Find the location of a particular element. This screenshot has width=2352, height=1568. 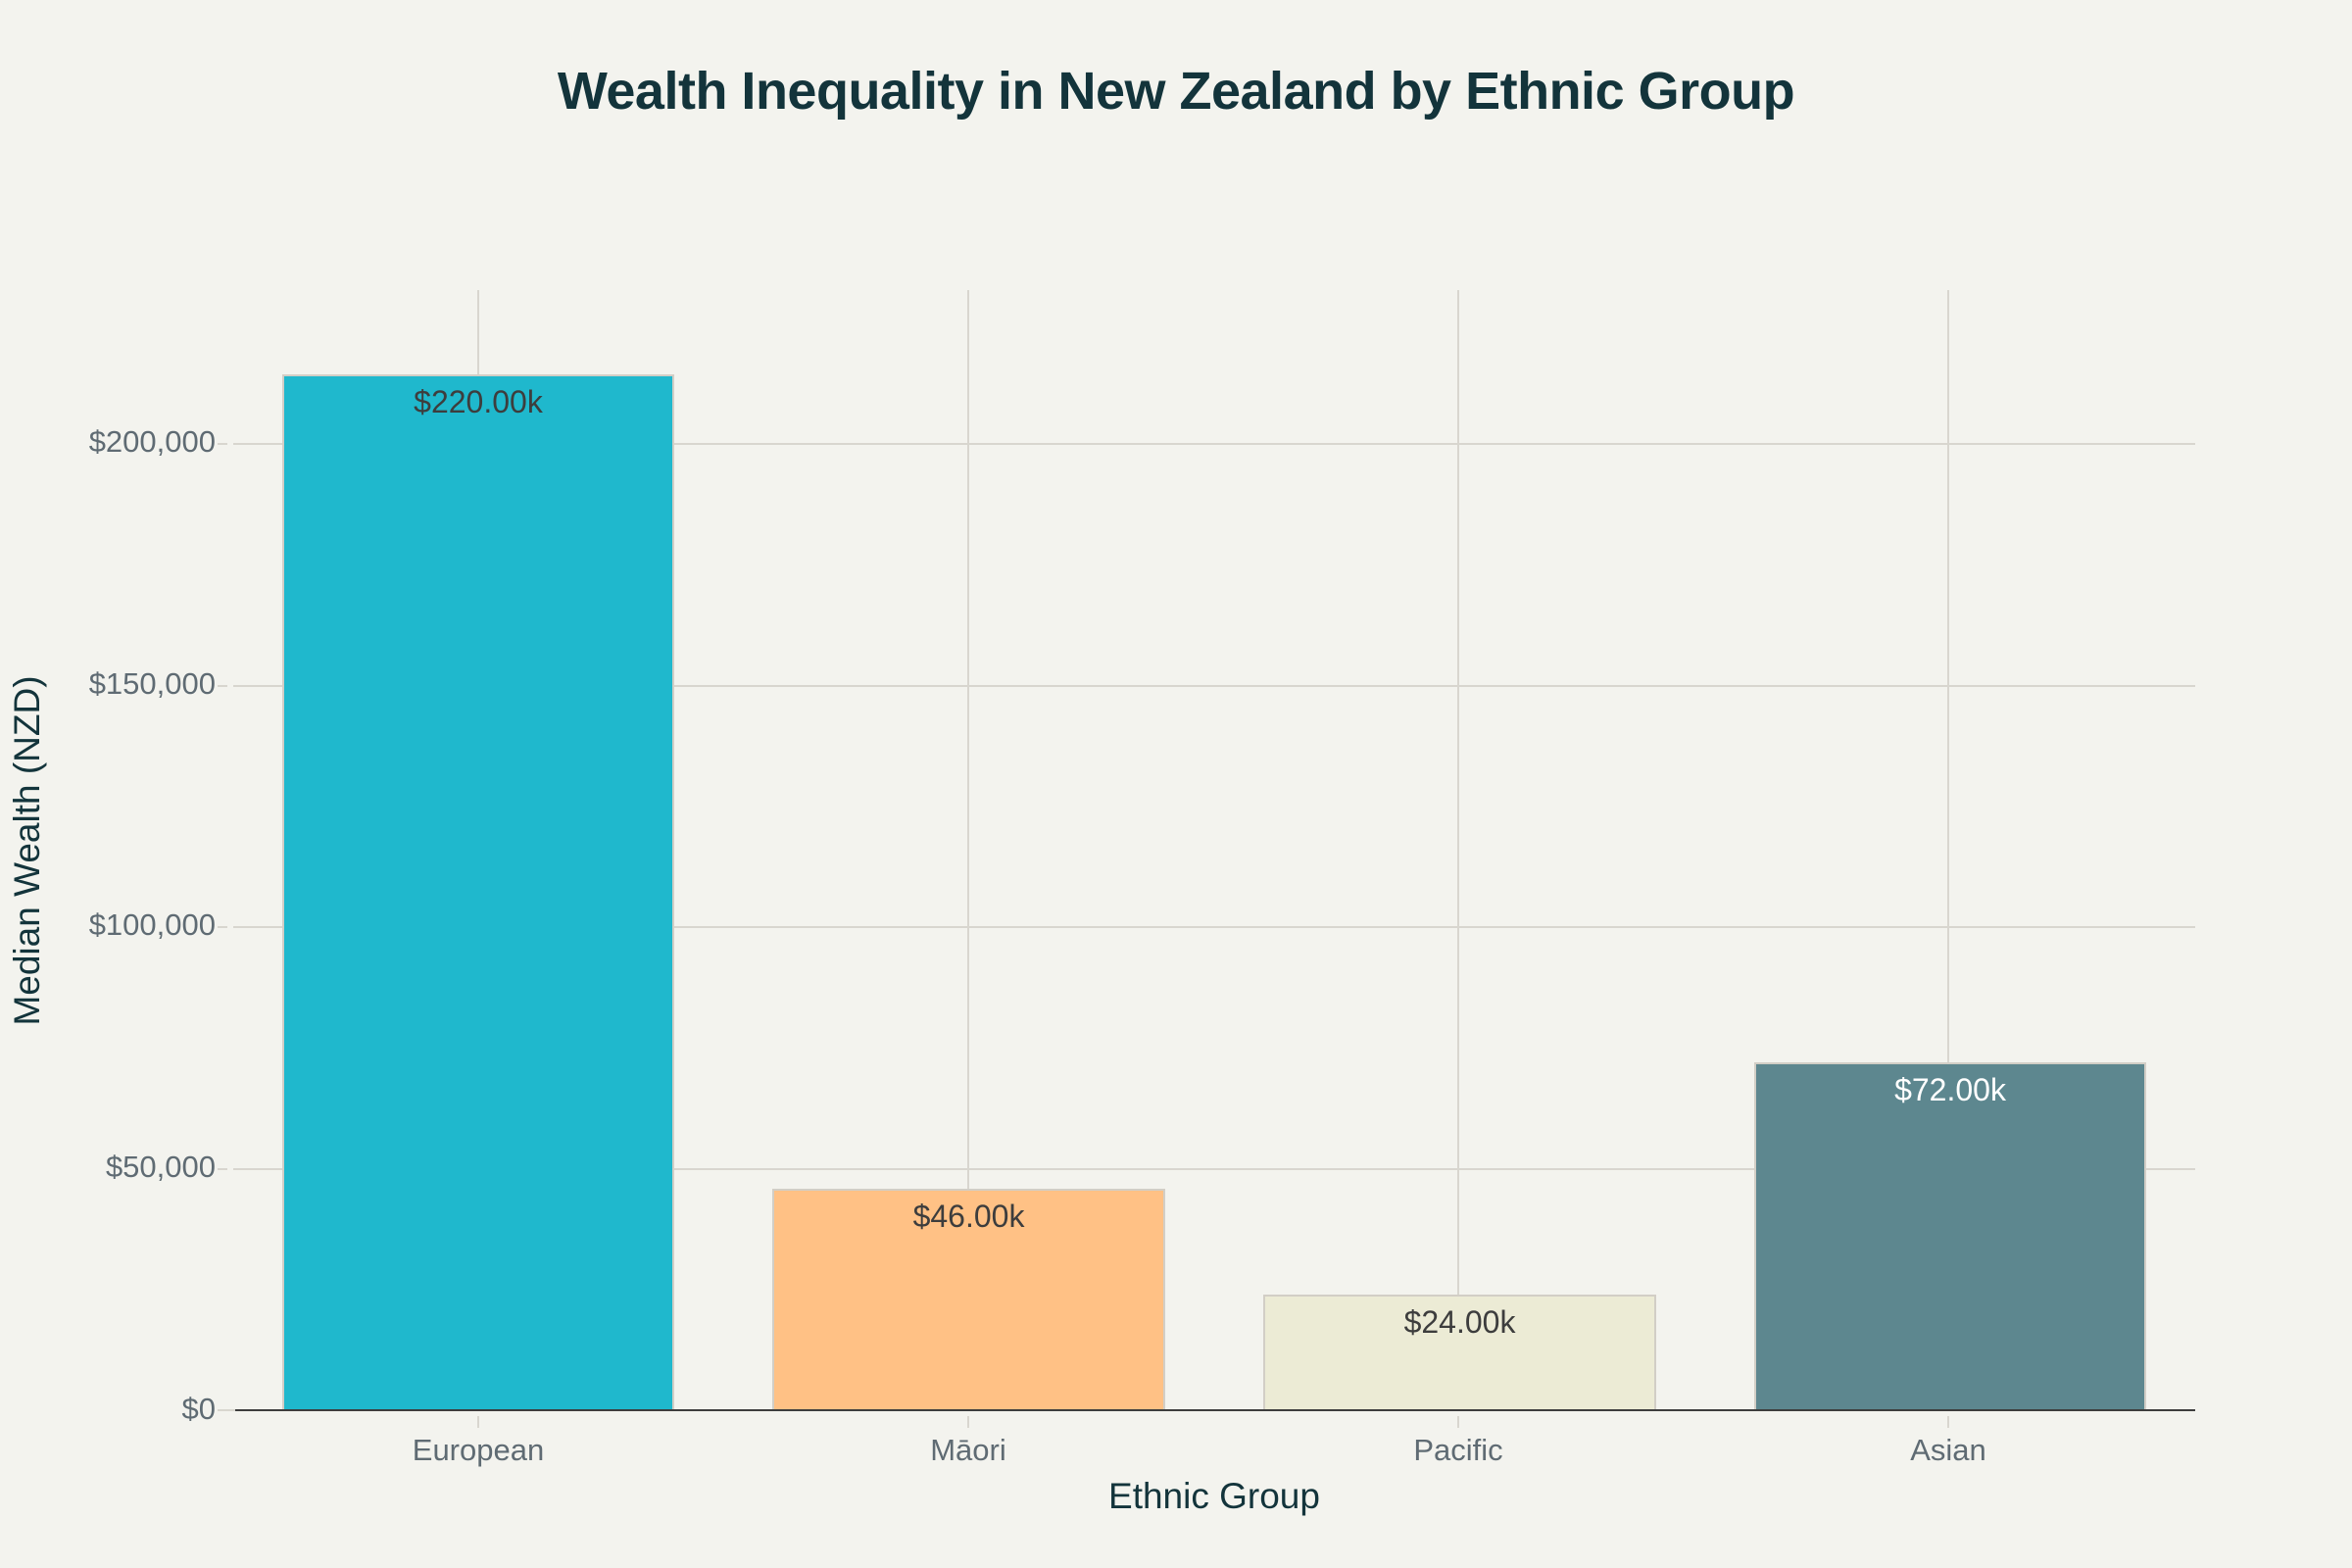

y-tick-label: $0 is located at coordinates (198, 1409).